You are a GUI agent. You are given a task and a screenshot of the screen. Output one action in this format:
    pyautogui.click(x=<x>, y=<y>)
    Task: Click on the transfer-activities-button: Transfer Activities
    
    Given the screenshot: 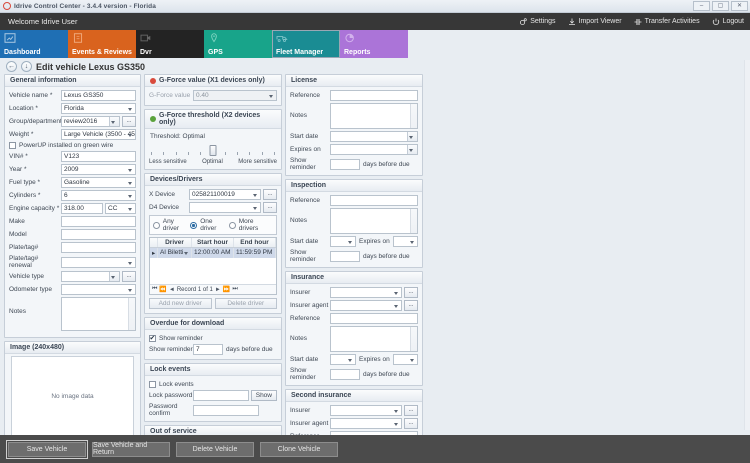 What is the action you would take?
    pyautogui.click(x=667, y=22)
    